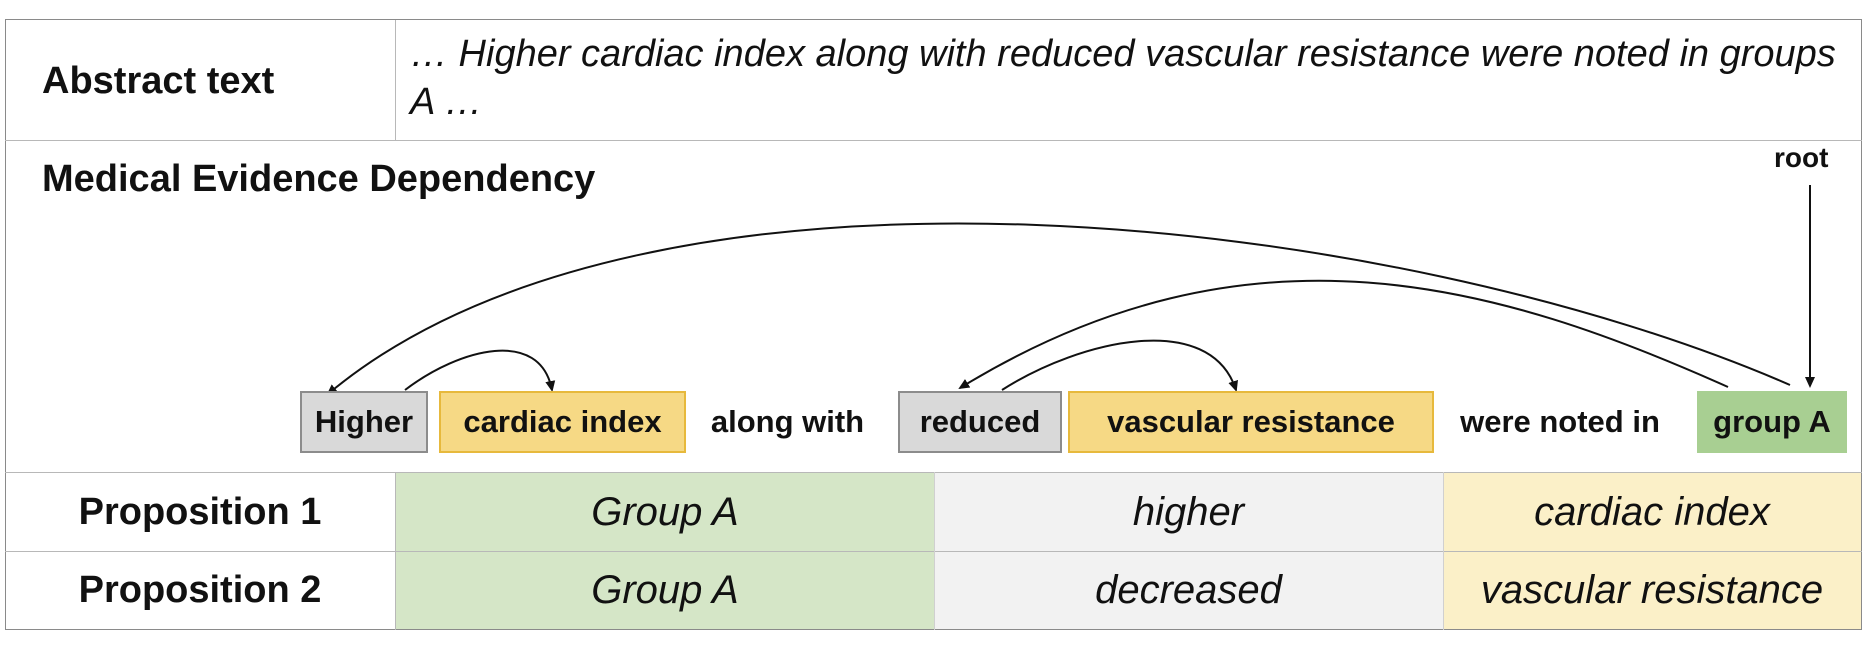 This screenshot has height=647, width=1868. Describe the element at coordinates (364, 422) in the screenshot. I see `token-higher: Higher` at that location.